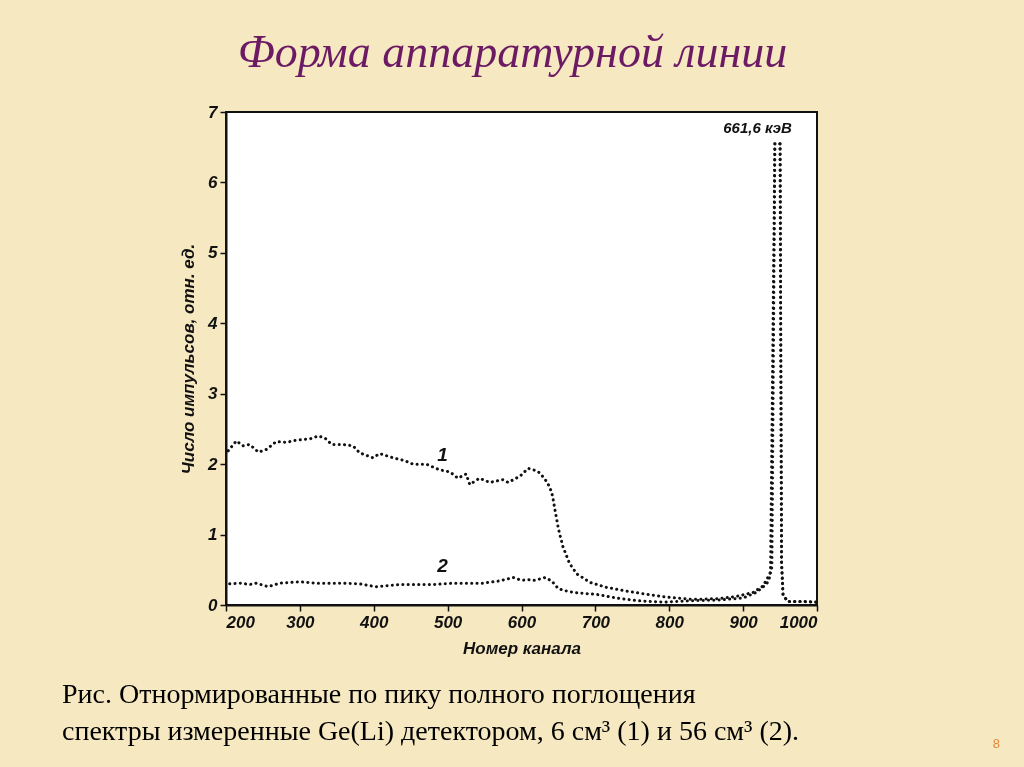 The height and width of the screenshot is (767, 1024). Describe the element at coordinates (442, 566) in the screenshot. I see `series-label: 2` at that location.